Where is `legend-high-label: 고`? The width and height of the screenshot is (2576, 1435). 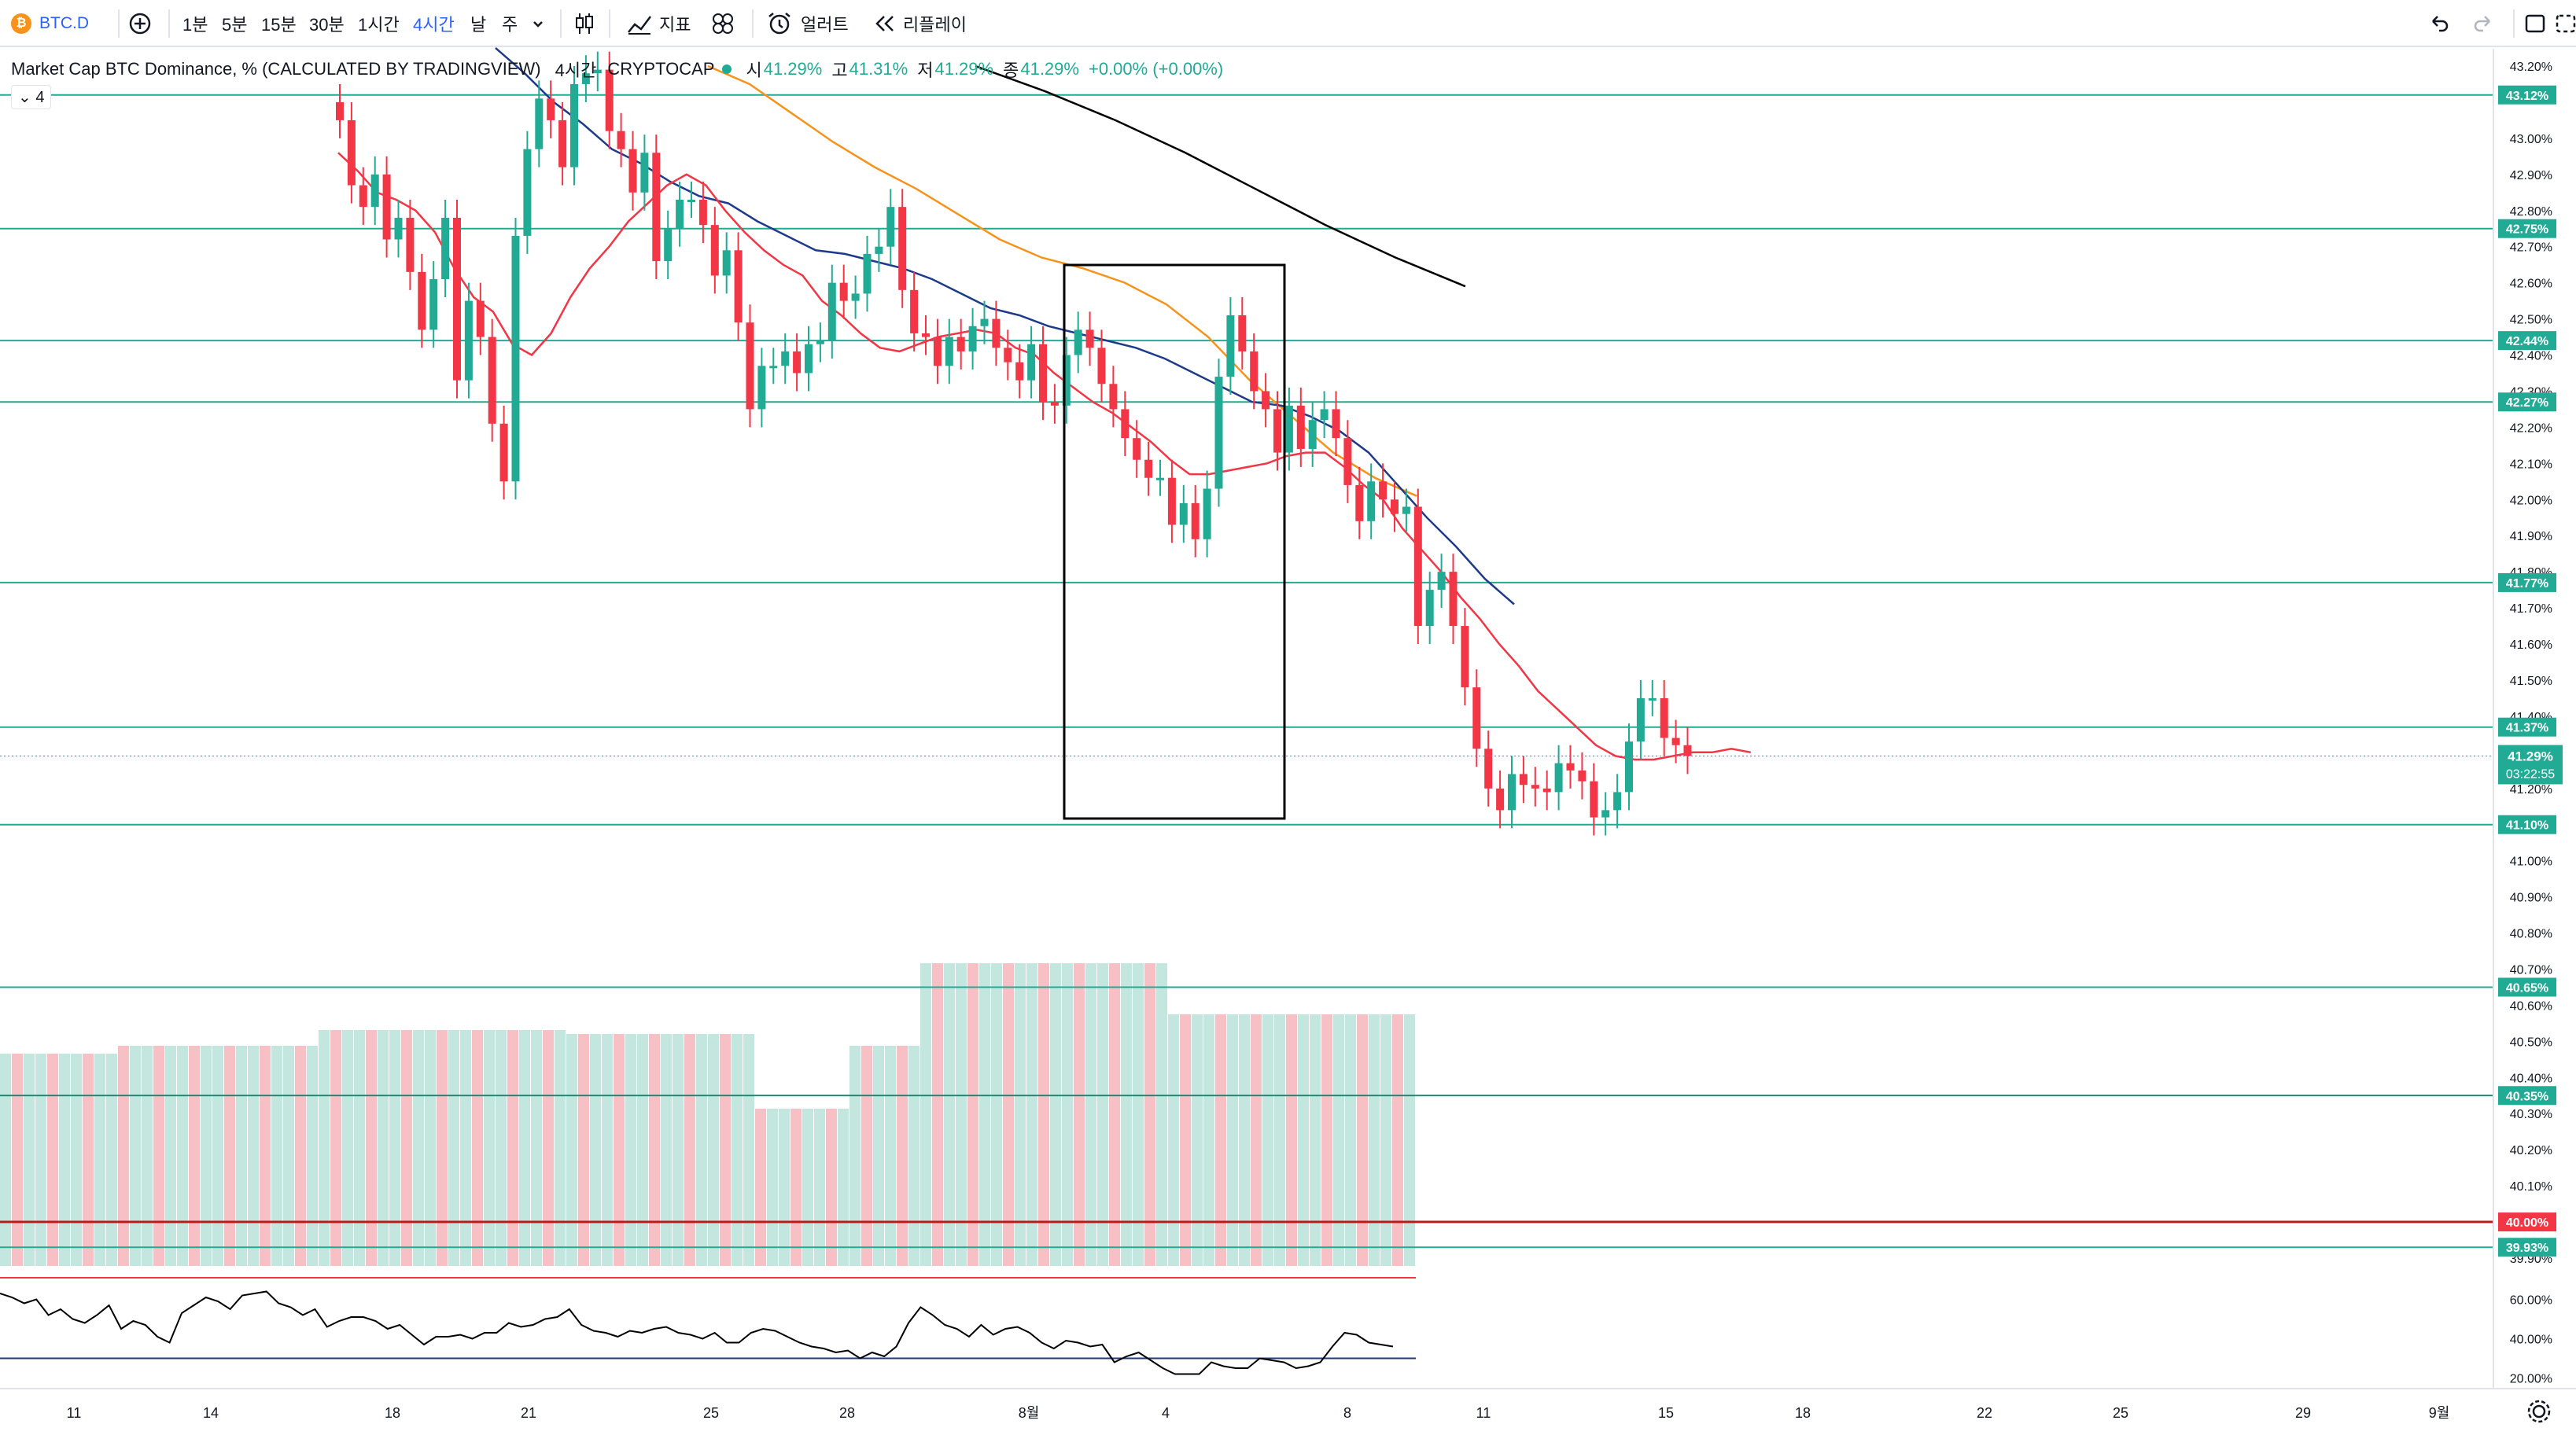 legend-high-label: 고 is located at coordinates (839, 70).